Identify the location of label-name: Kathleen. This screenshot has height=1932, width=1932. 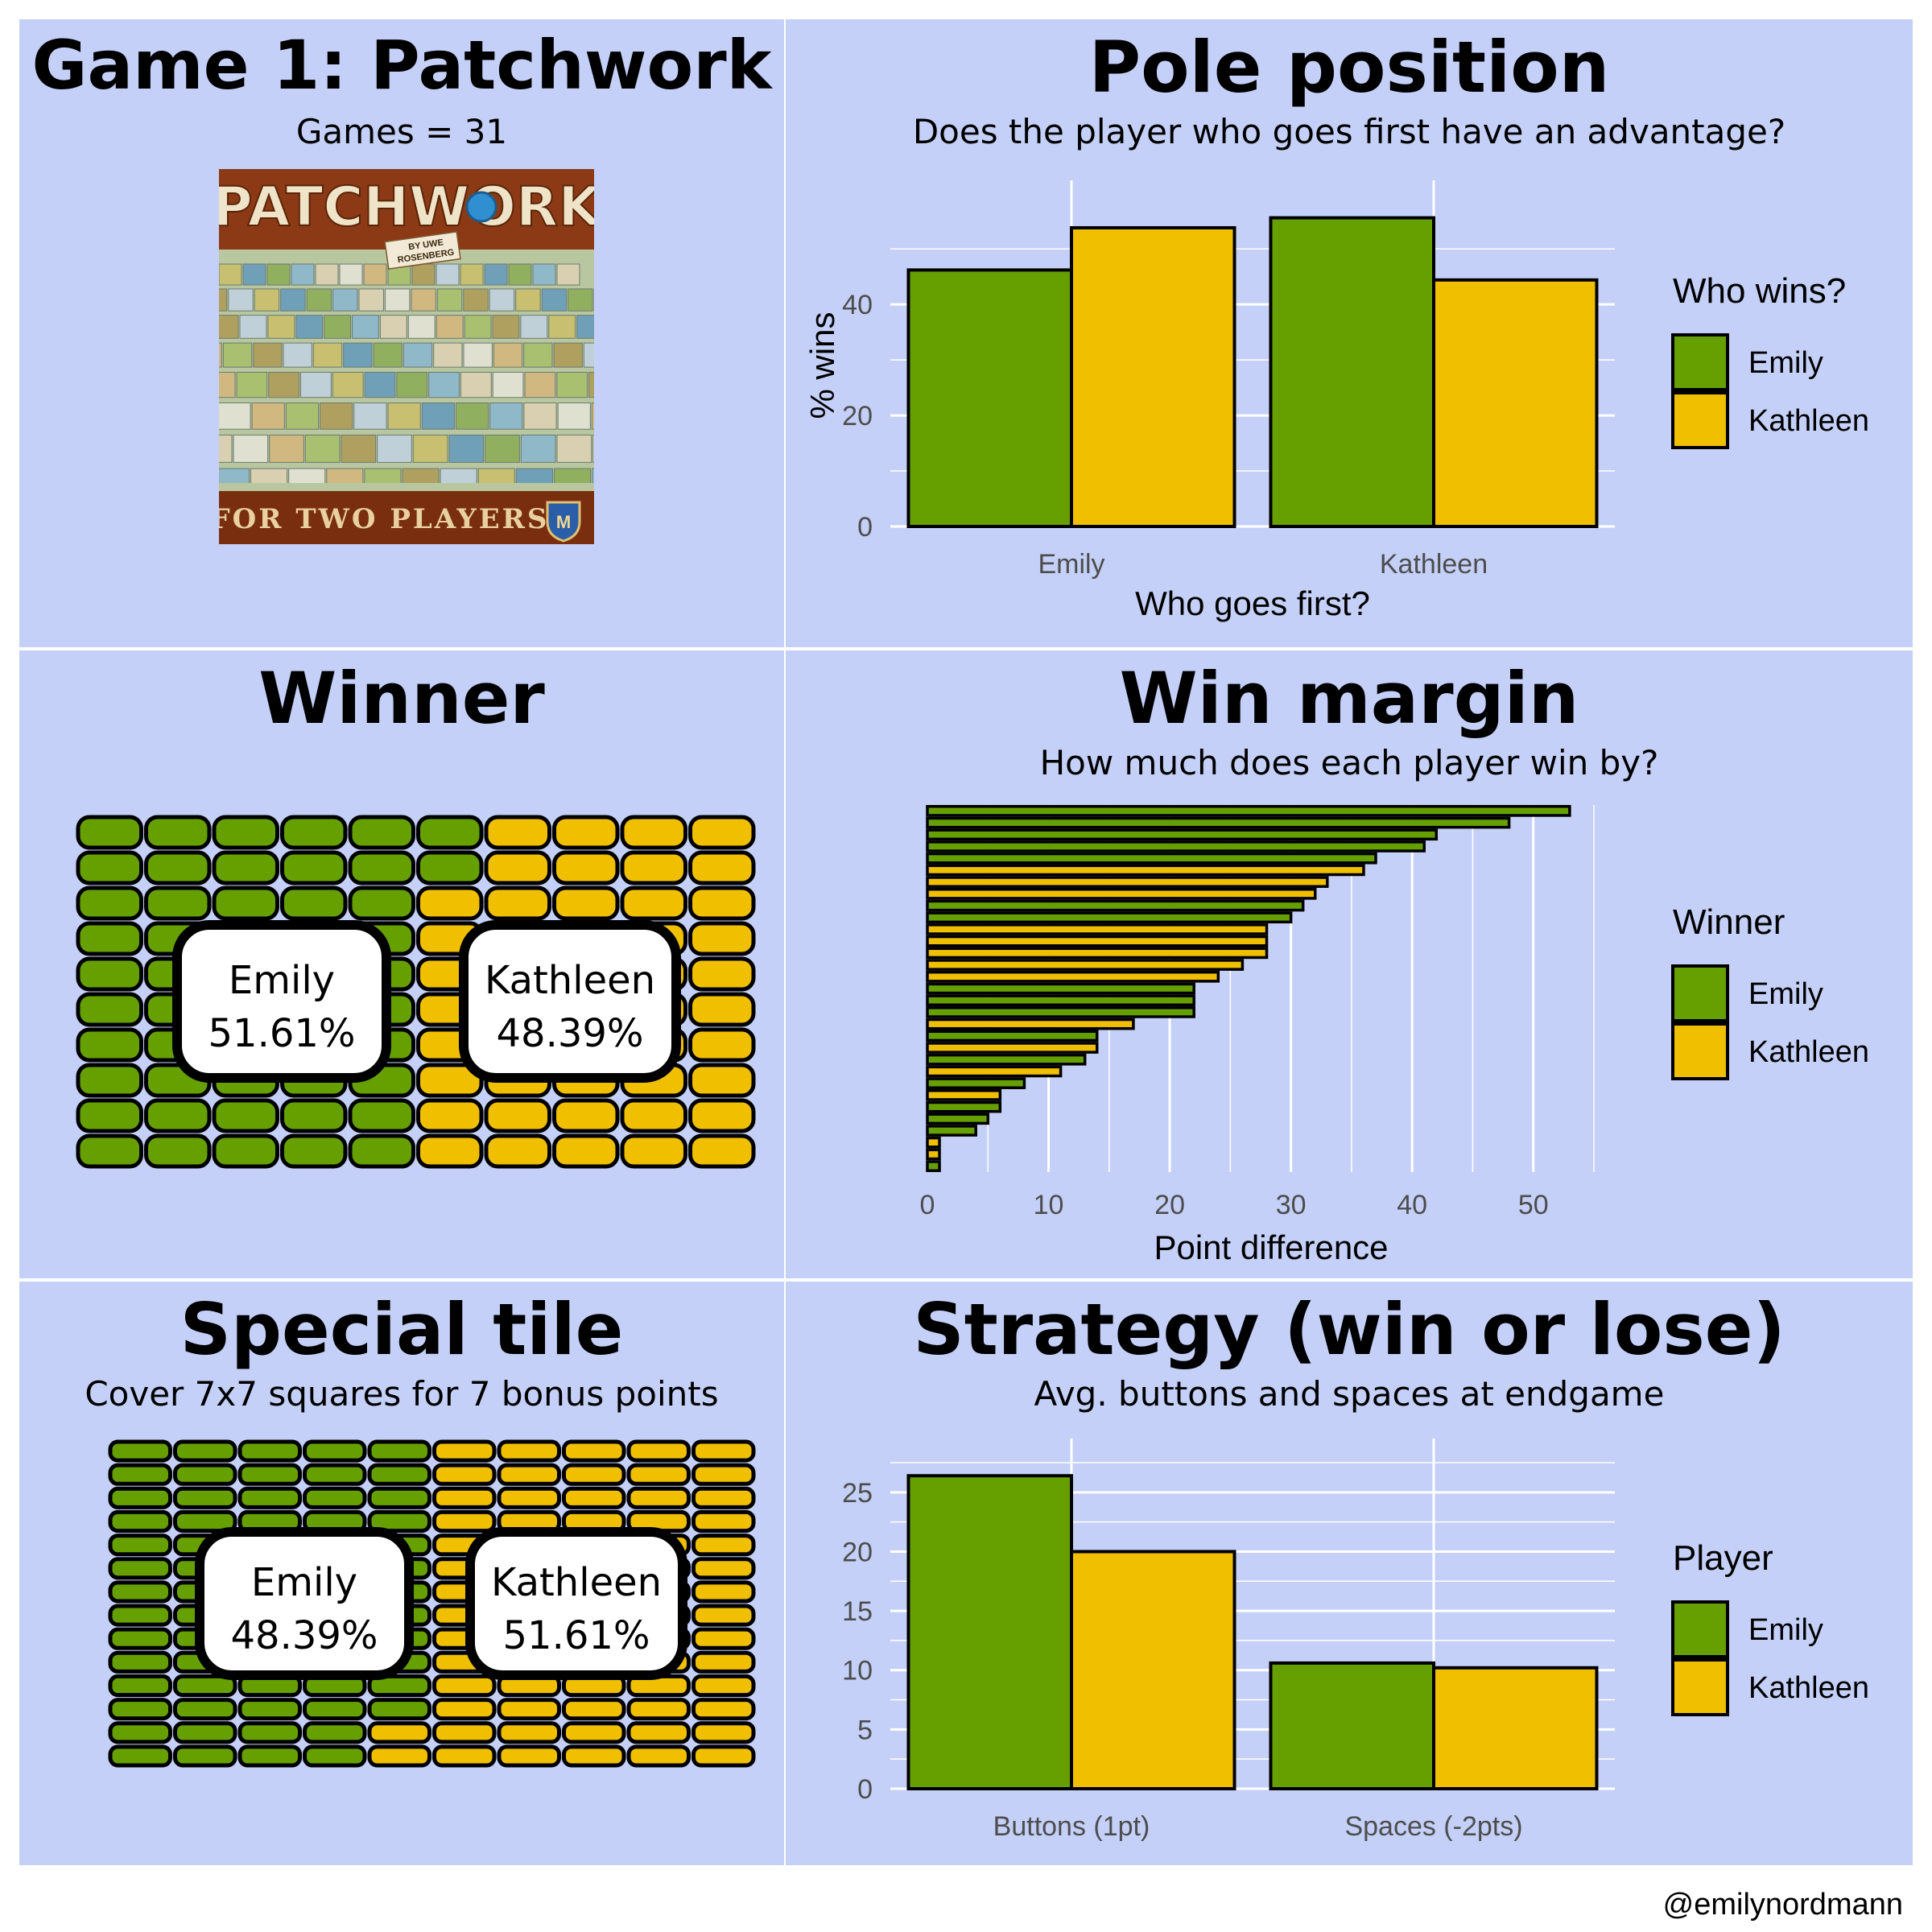
(570, 980).